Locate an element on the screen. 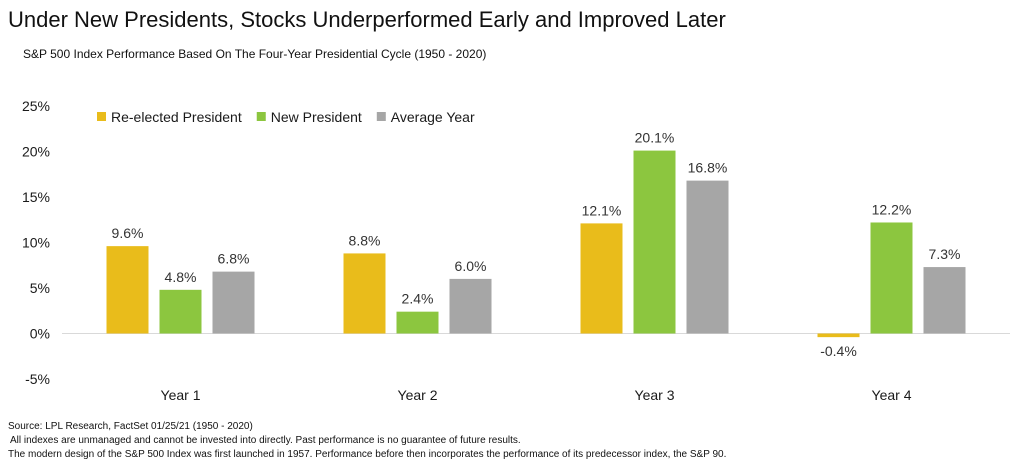 This screenshot has width=1024, height=472. x-tick-label: Year 1 is located at coordinates (181, 395).